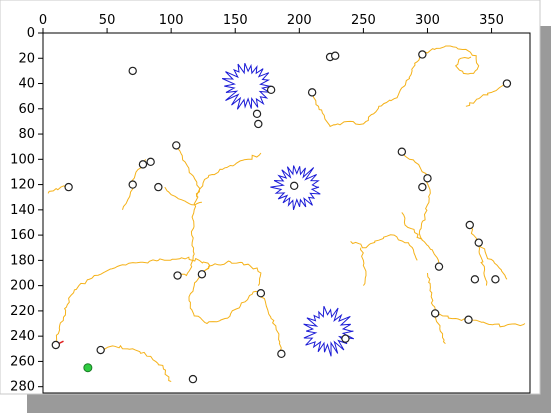 Image resolution: width=551 pixels, height=413 pixels. I want to click on y-tick-label: 0, so click(31, 33).